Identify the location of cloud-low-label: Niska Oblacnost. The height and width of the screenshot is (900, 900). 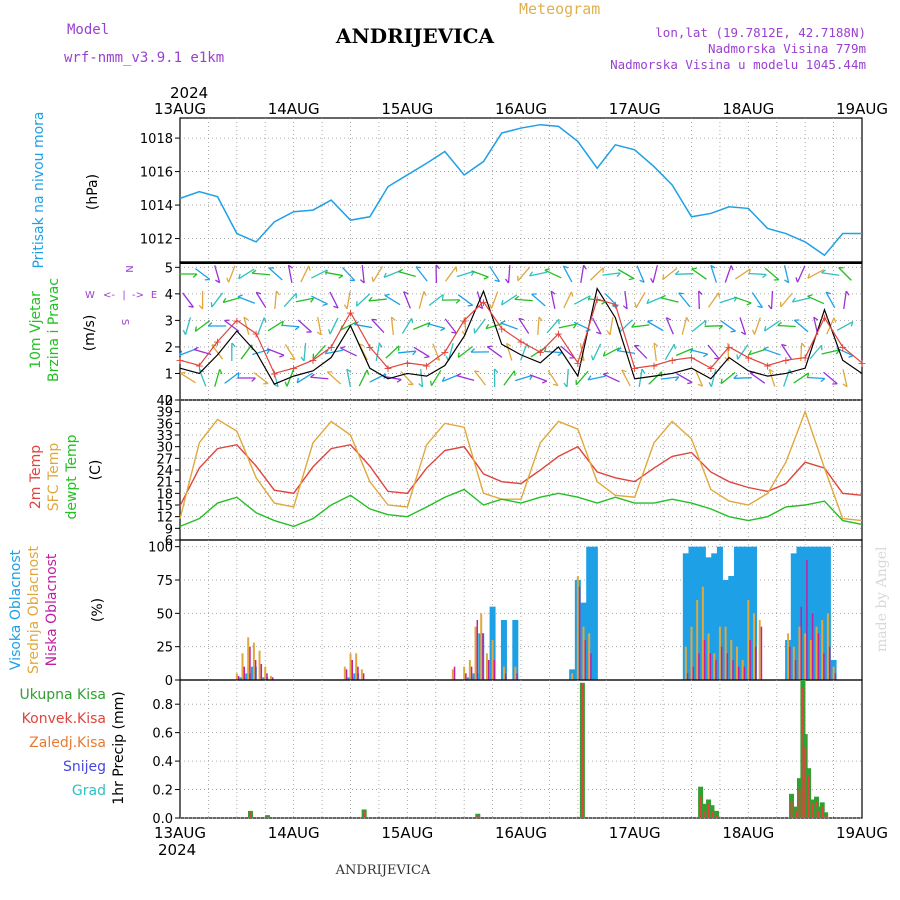
(52, 609).